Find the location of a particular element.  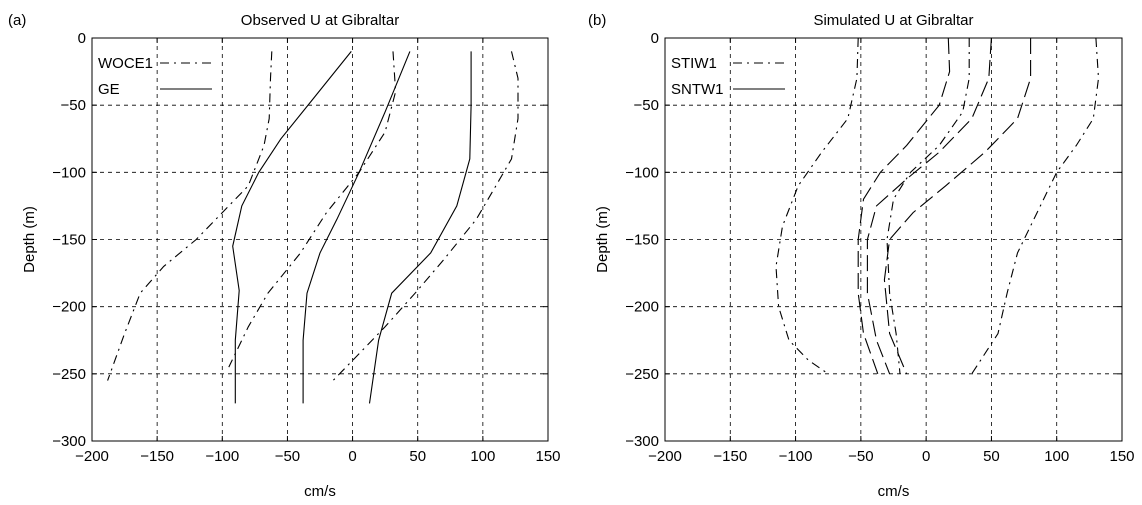

legend-label: WOCE1 is located at coordinates (125, 63).